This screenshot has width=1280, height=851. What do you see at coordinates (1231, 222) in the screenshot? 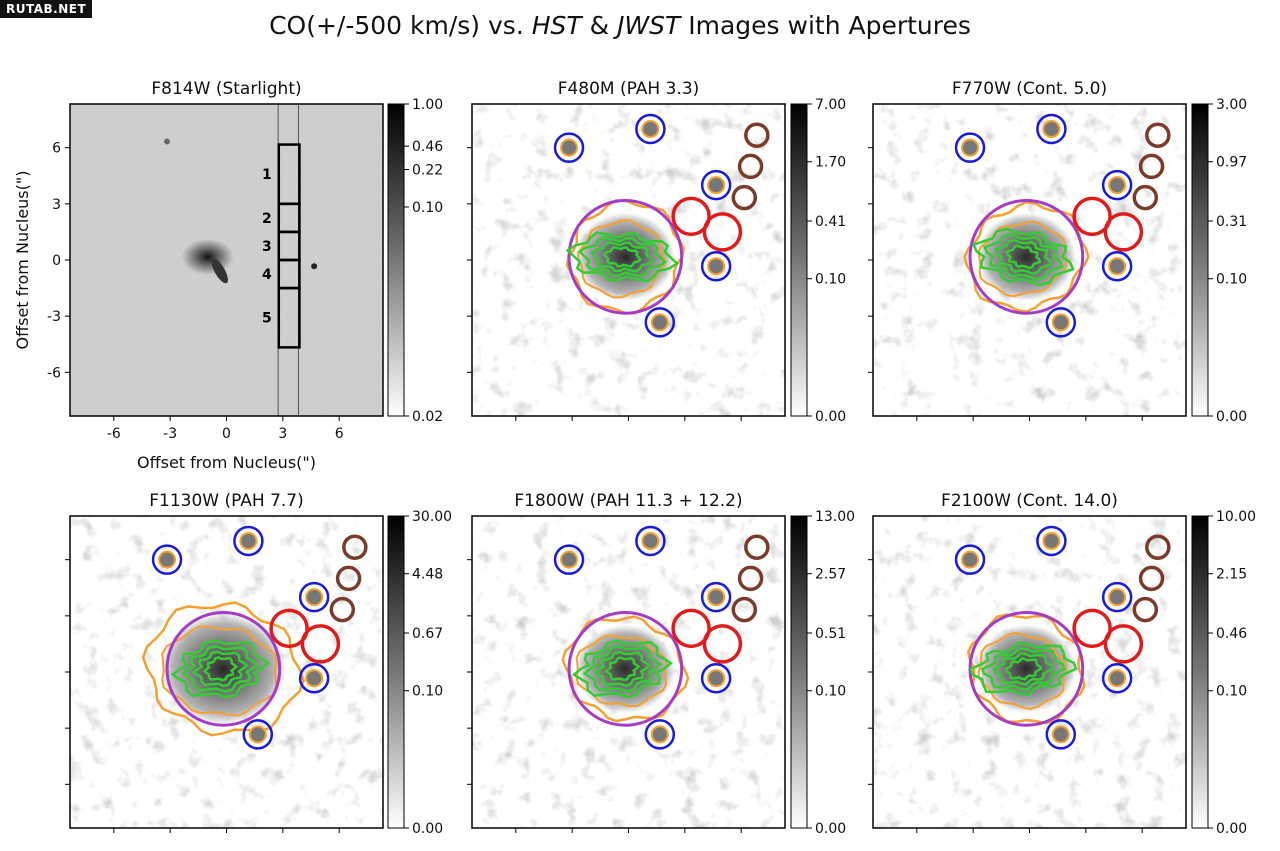
I see `colorbar-label: 0.31` at bounding box center [1231, 222].